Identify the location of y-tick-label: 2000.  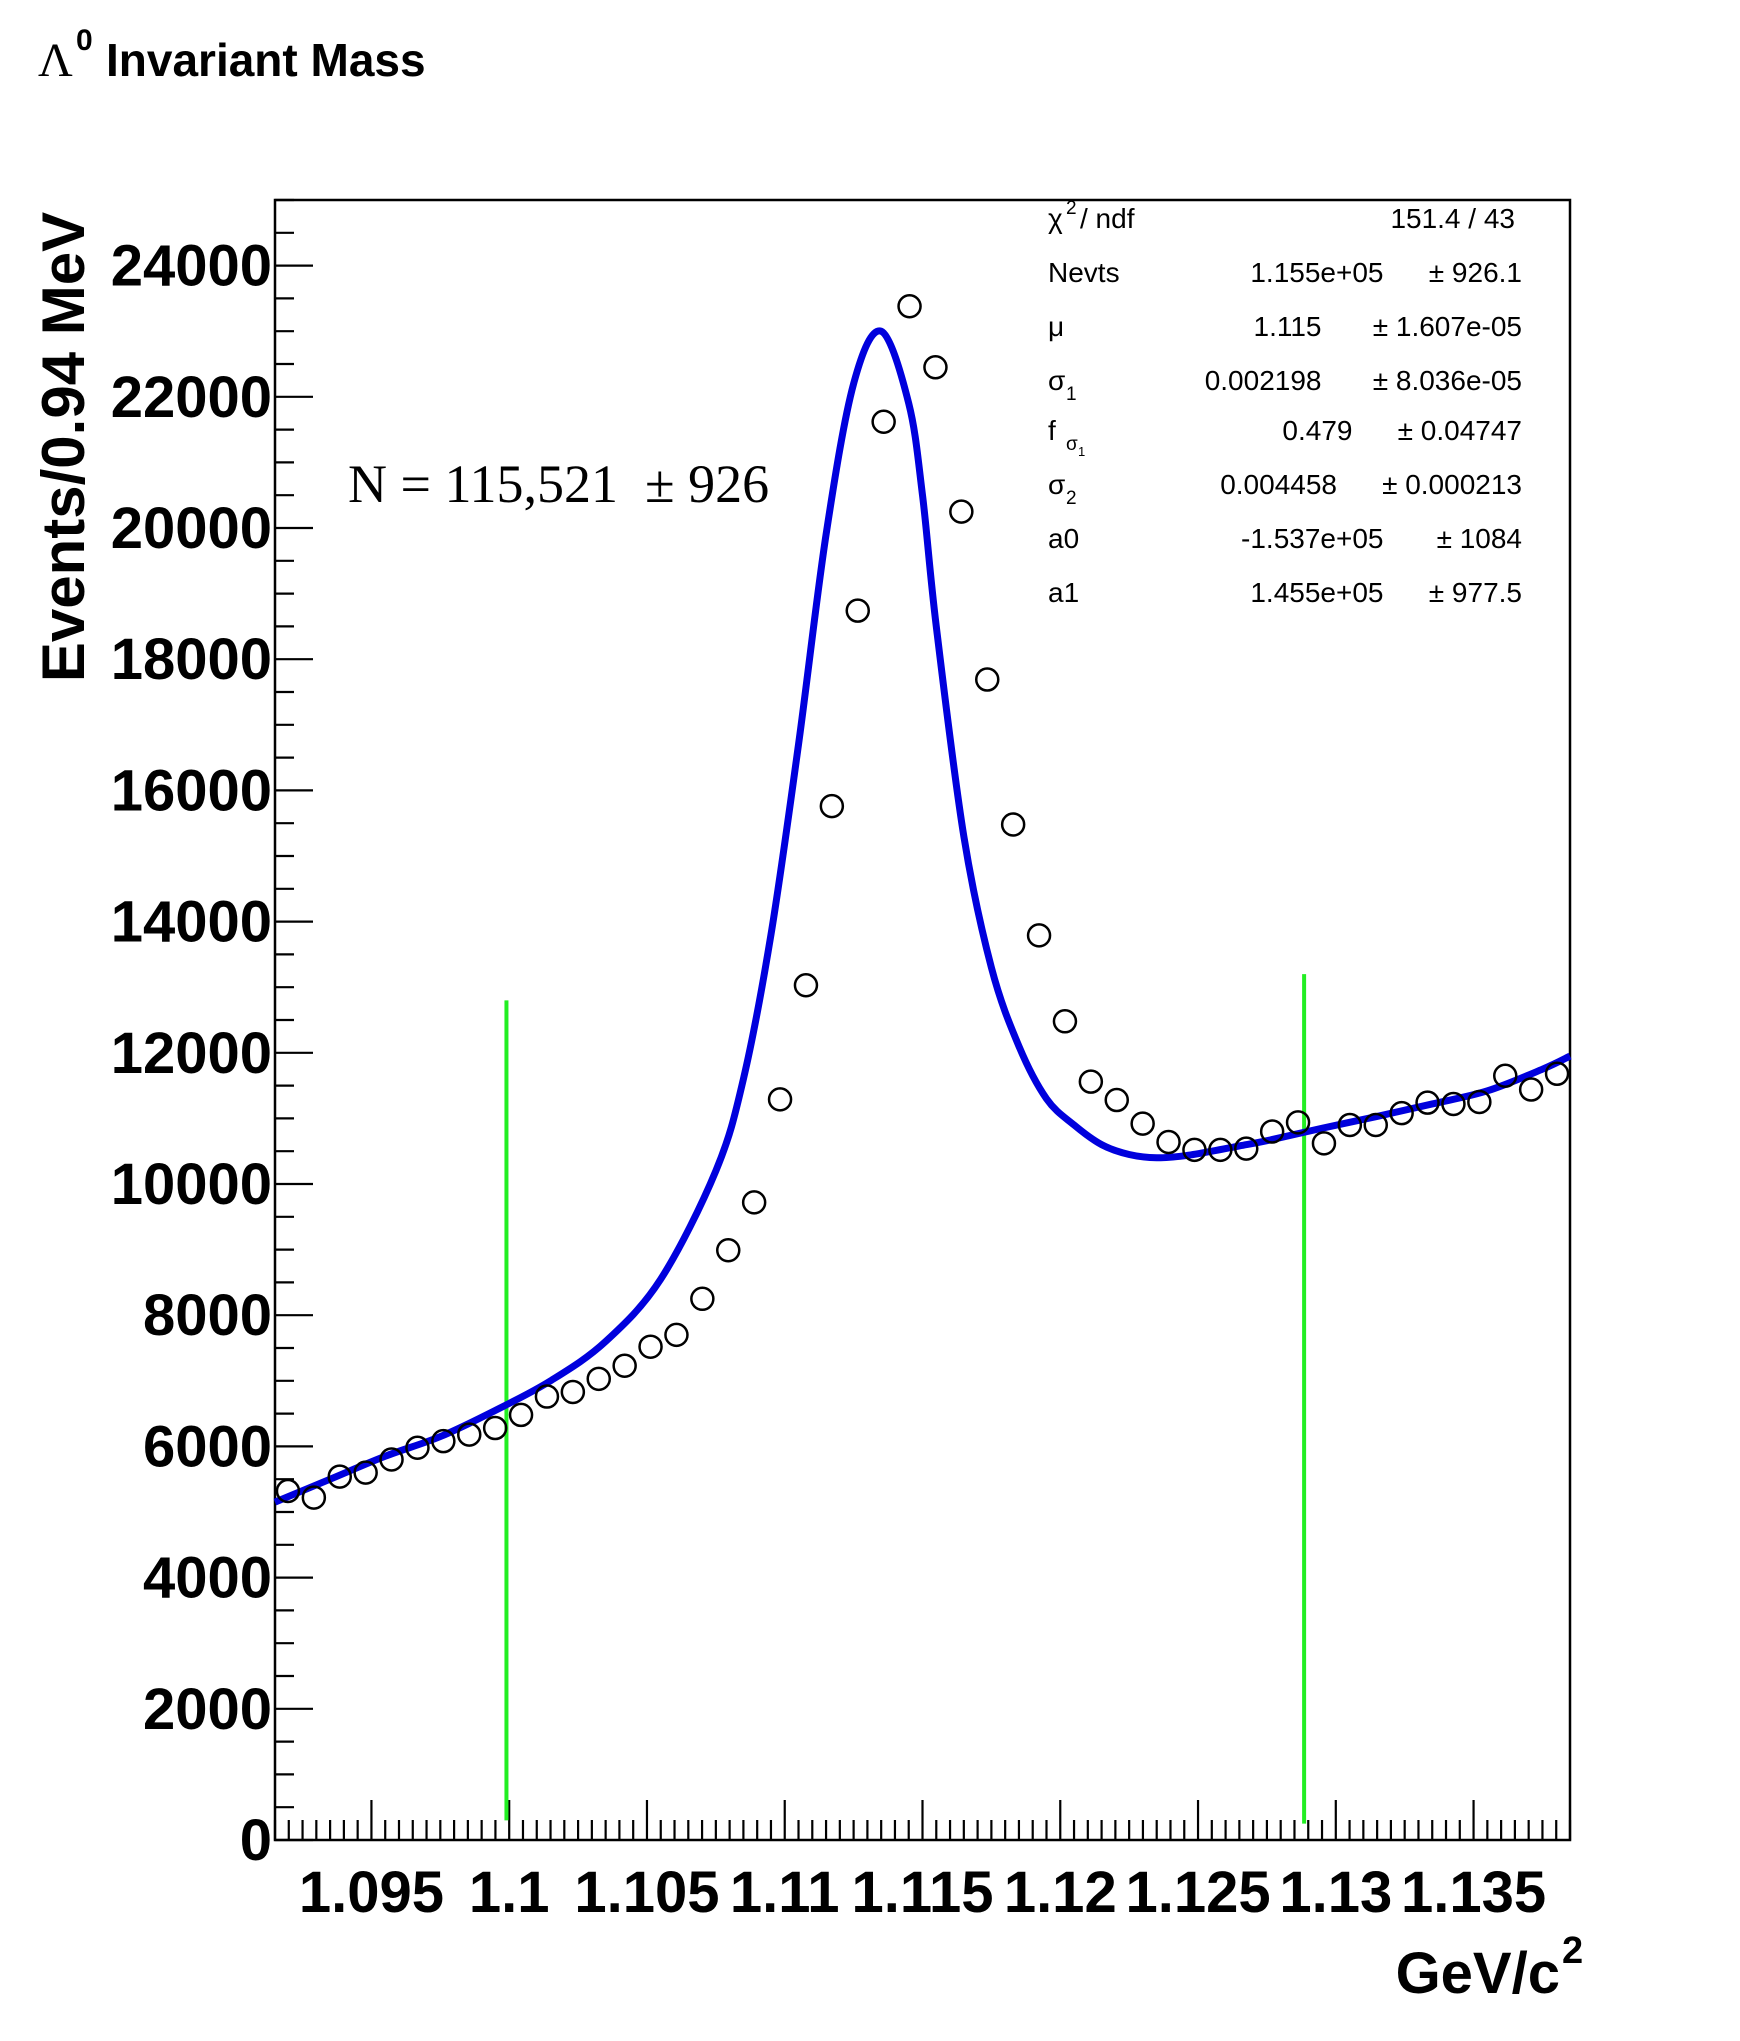
(207, 1709).